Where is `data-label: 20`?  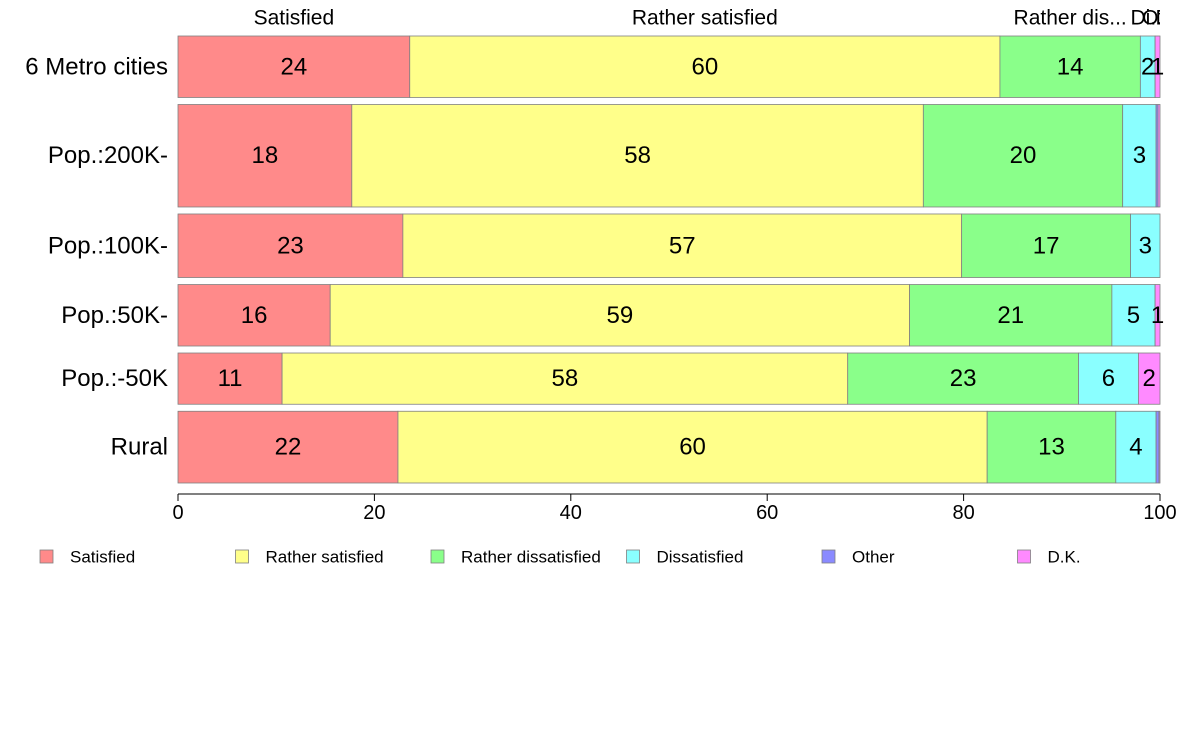 data-label: 20 is located at coordinates (1023, 155).